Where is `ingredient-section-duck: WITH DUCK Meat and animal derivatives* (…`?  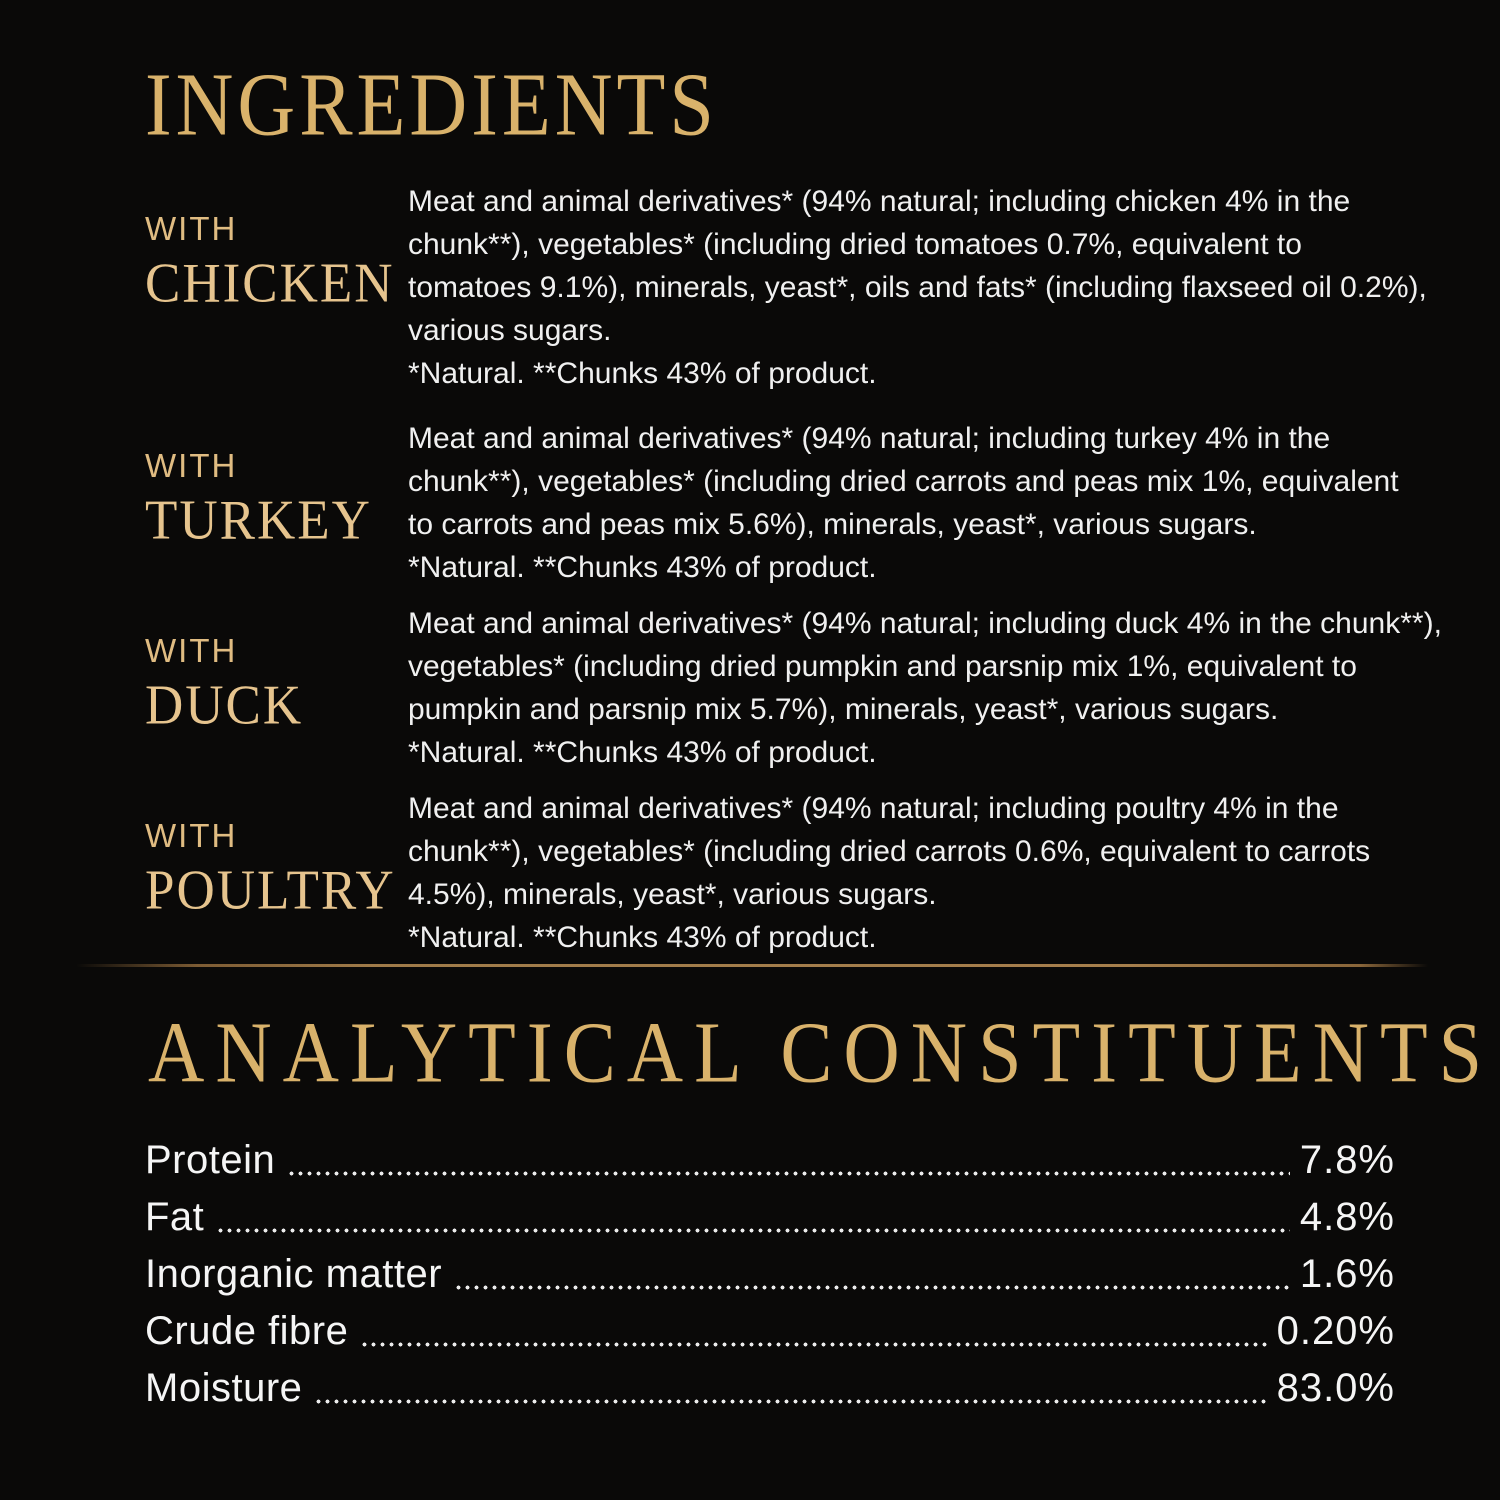 ingredient-section-duck: WITH DUCK Meat and animal derivatives* (… is located at coordinates (800, 688).